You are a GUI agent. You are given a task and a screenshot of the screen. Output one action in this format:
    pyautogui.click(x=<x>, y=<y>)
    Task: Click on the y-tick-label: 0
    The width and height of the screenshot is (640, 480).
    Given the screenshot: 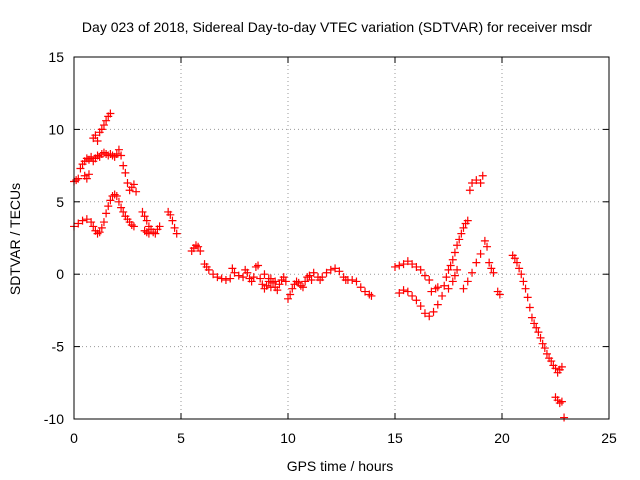 What is the action you would take?
    pyautogui.click(x=60, y=274)
    